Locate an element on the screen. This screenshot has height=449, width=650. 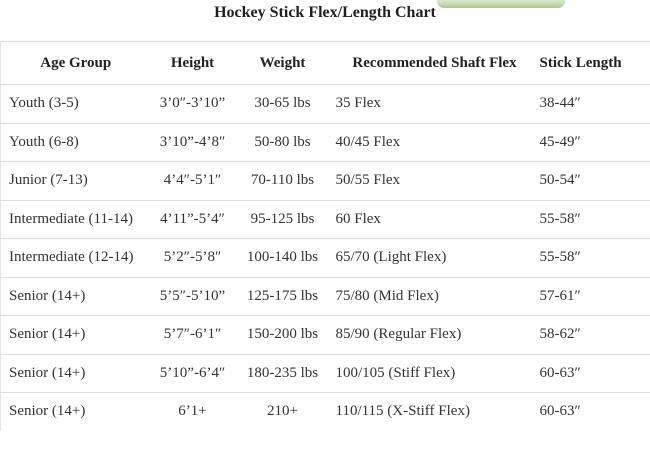
cell-stick-length: 45-49″ is located at coordinates (594, 142).